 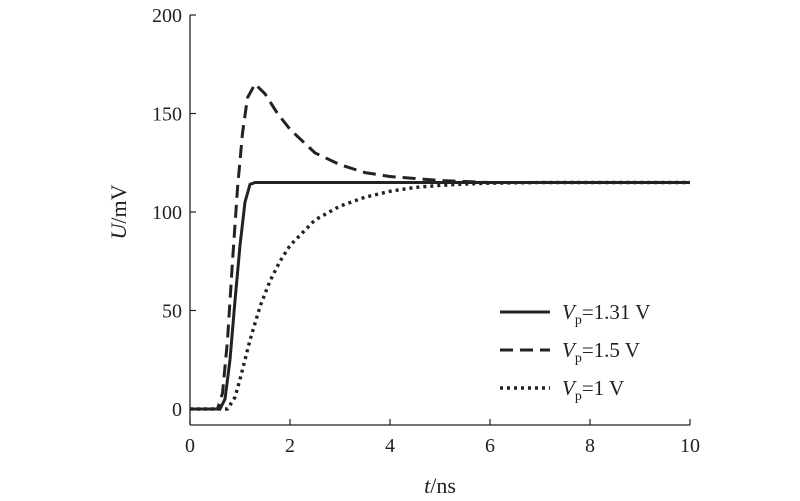 I want to click on y-tick-label: 200, so click(x=167, y=16).